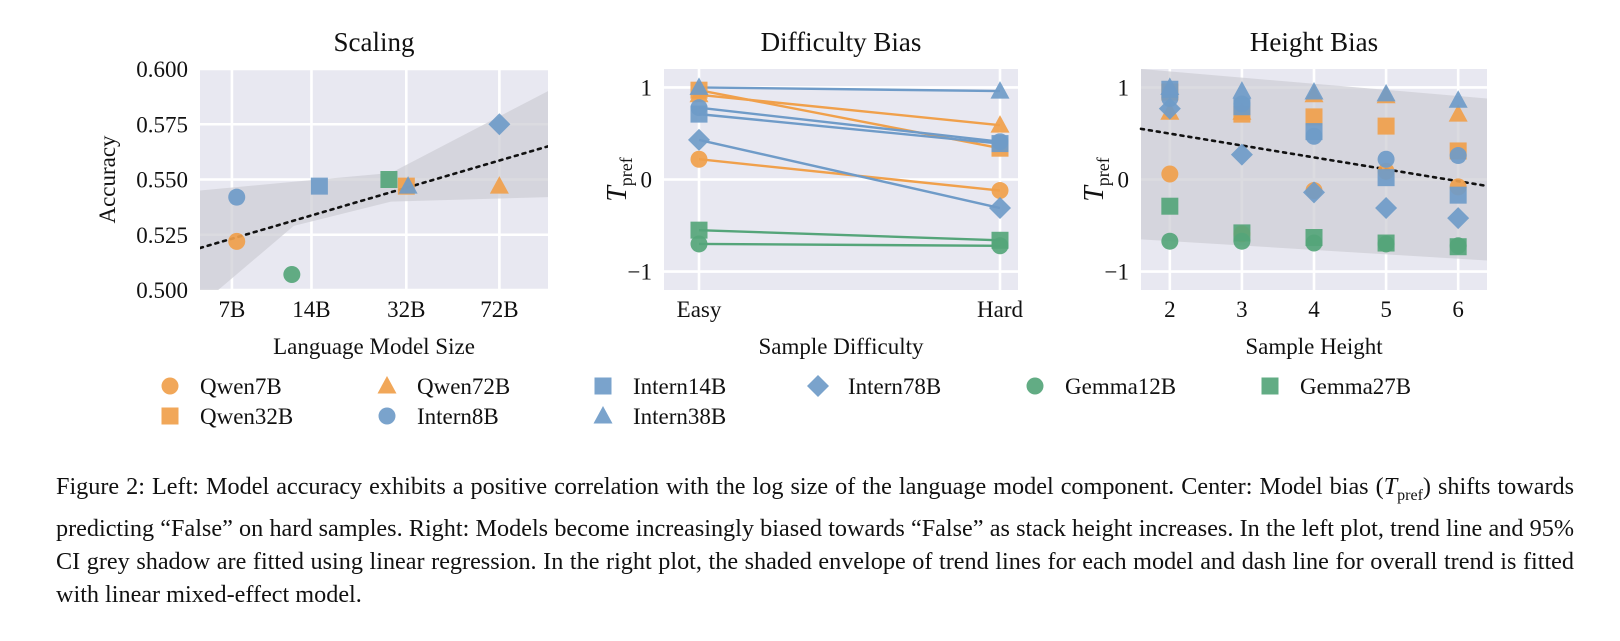 The image size is (1620, 641). Describe the element at coordinates (1120, 386) in the screenshot. I see `legend-label: Gemma12B` at that location.